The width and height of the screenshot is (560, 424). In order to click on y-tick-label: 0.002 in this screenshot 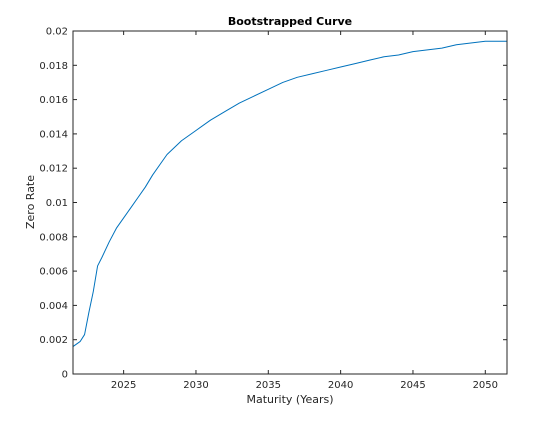, I will do `click(53, 340)`.